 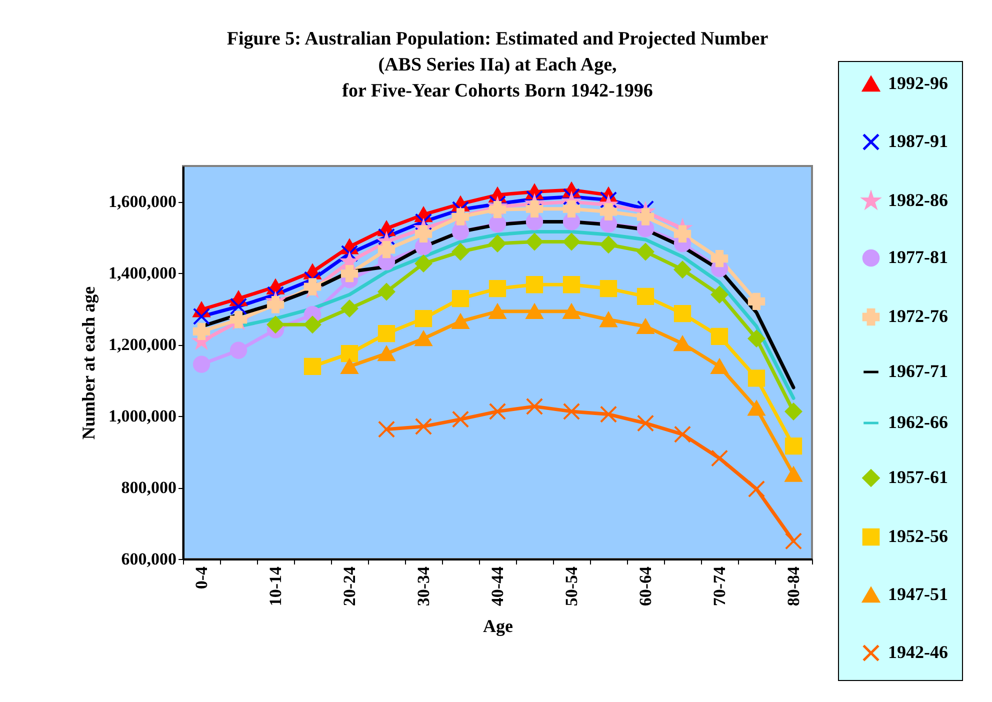 What do you see at coordinates (793, 586) in the screenshot?
I see `x-tick-label: 80-84` at bounding box center [793, 586].